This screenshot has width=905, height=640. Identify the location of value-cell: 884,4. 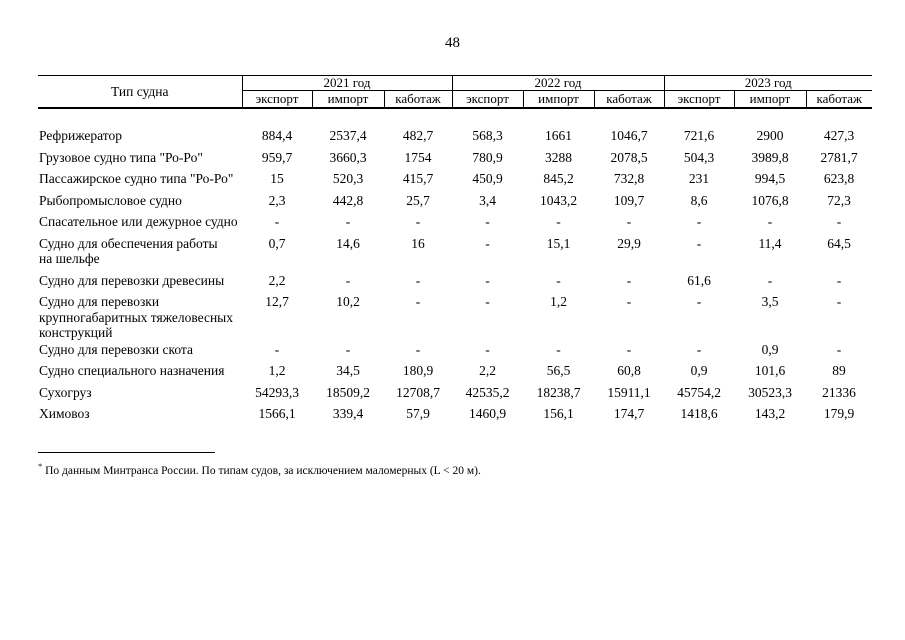
(277, 135).